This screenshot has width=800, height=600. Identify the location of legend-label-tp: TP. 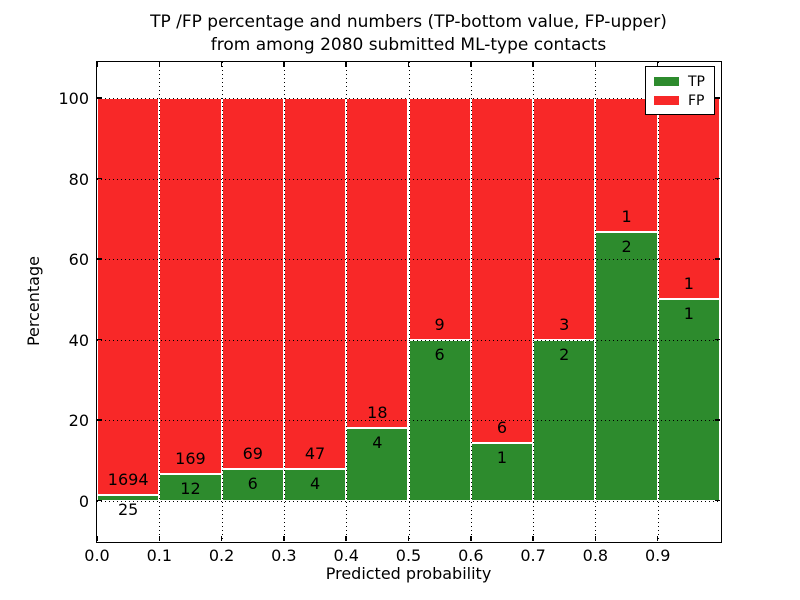
(696, 81).